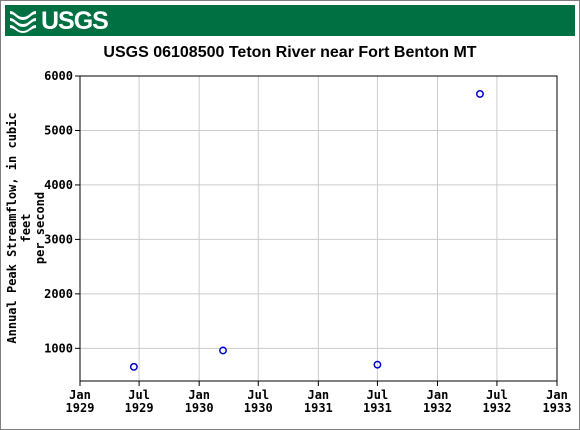  Describe the element at coordinates (75, 21) in the screenshot. I see `usgs-logo-text: USGS` at that location.